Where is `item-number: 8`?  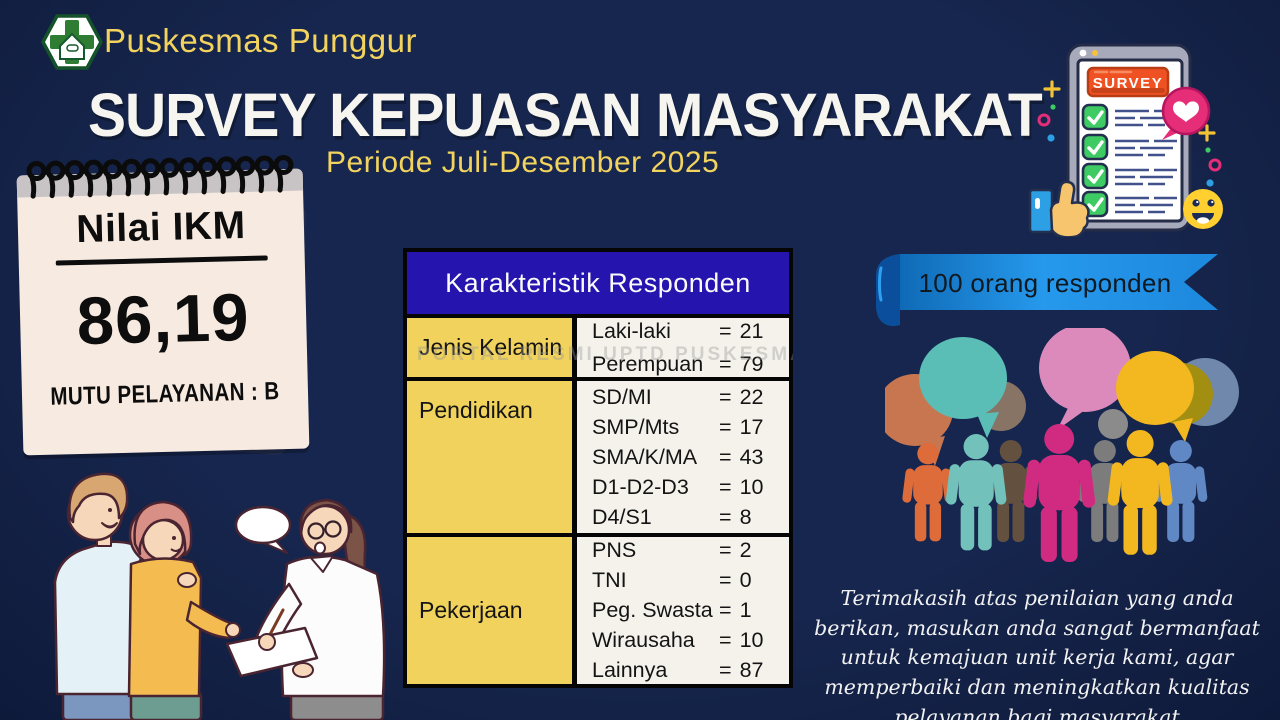
item-number: 8 is located at coordinates (745, 516).